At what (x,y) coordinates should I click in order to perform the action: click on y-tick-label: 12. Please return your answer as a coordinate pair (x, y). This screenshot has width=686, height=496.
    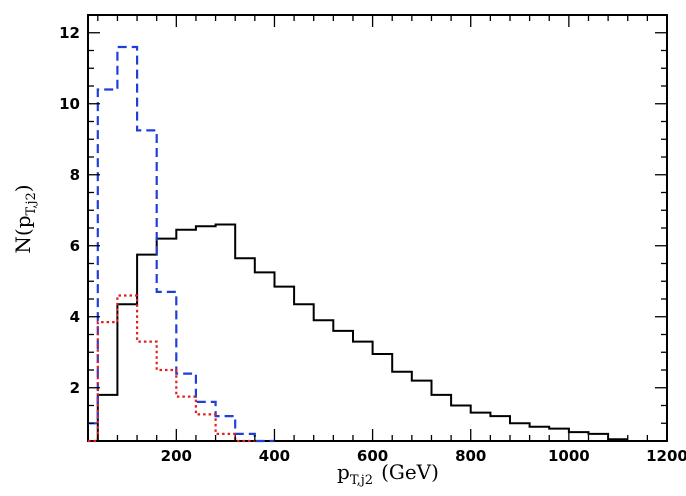
    Looking at the image, I should click on (69, 33).